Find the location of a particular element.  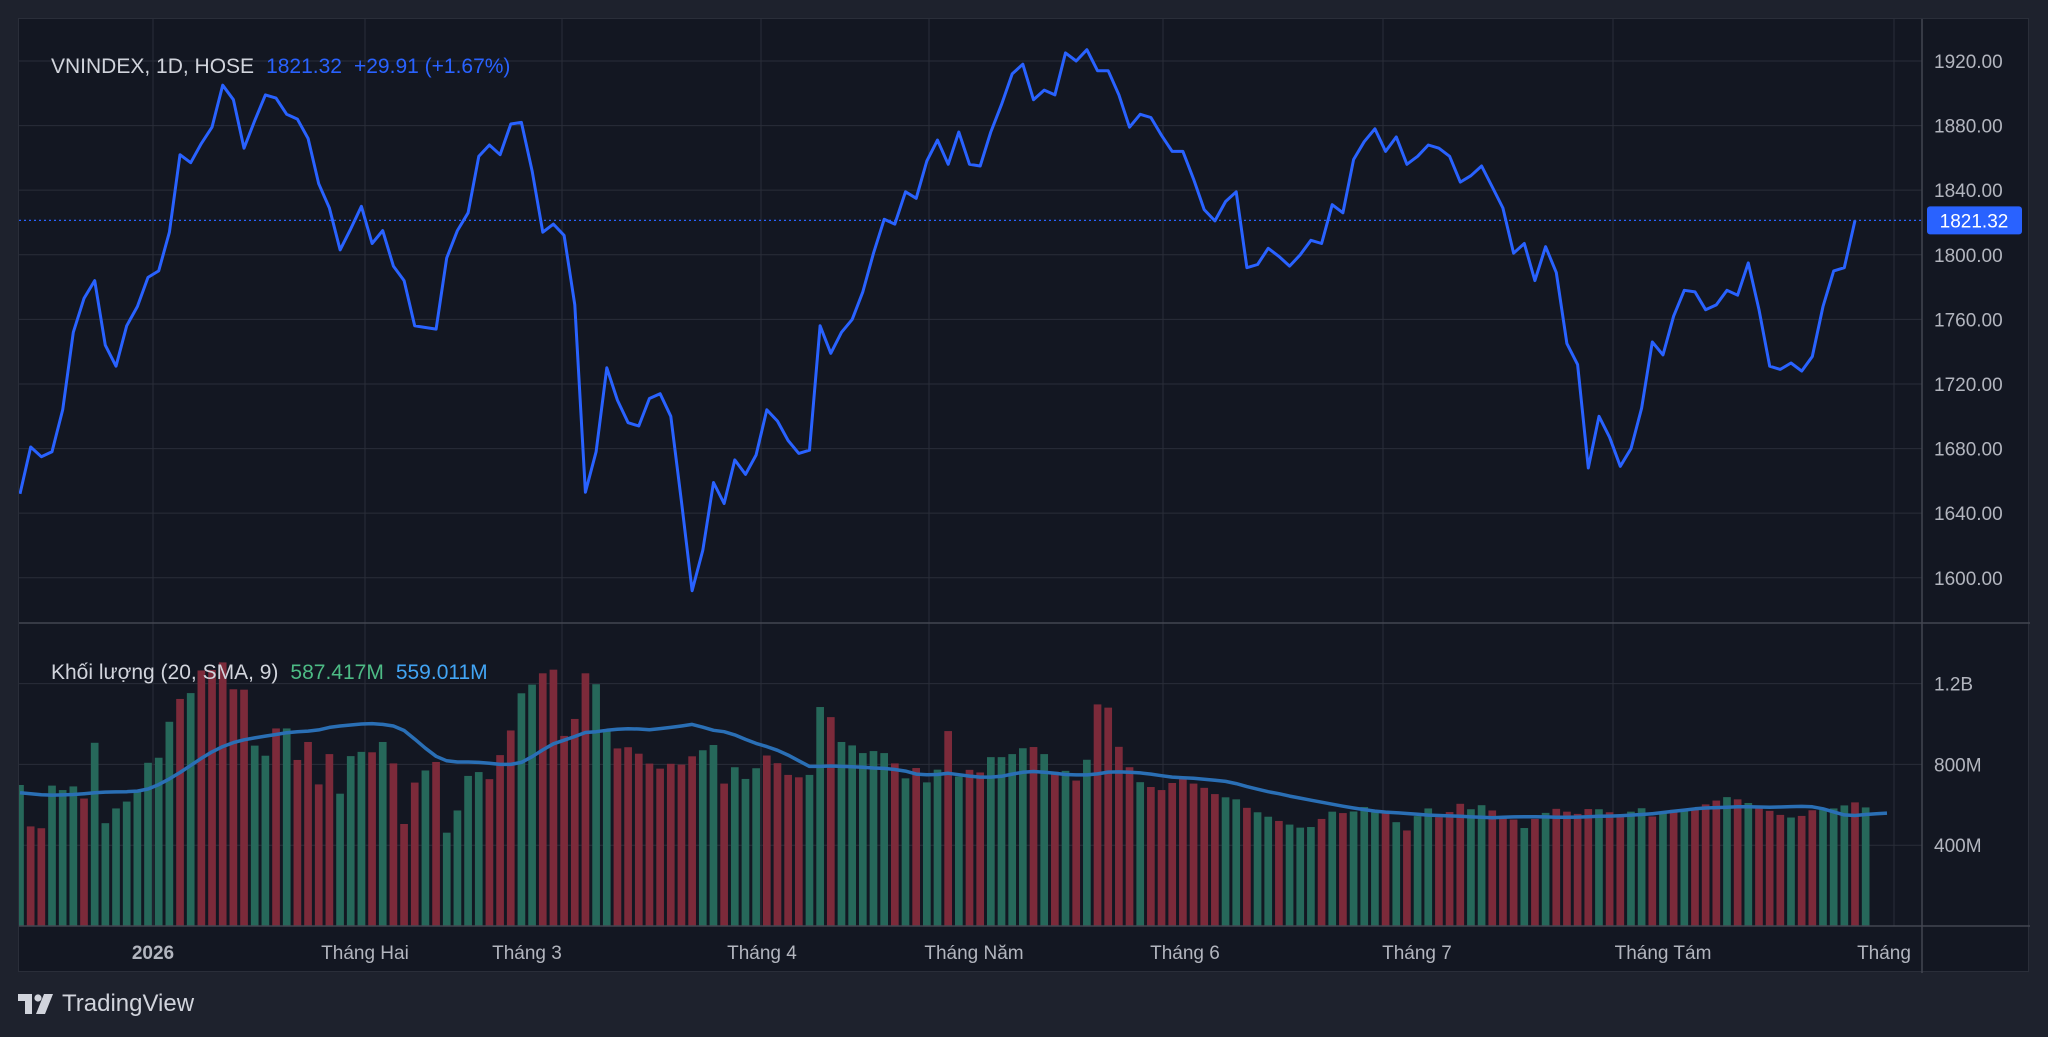

brand-name: TradingView is located at coordinates (128, 1003).